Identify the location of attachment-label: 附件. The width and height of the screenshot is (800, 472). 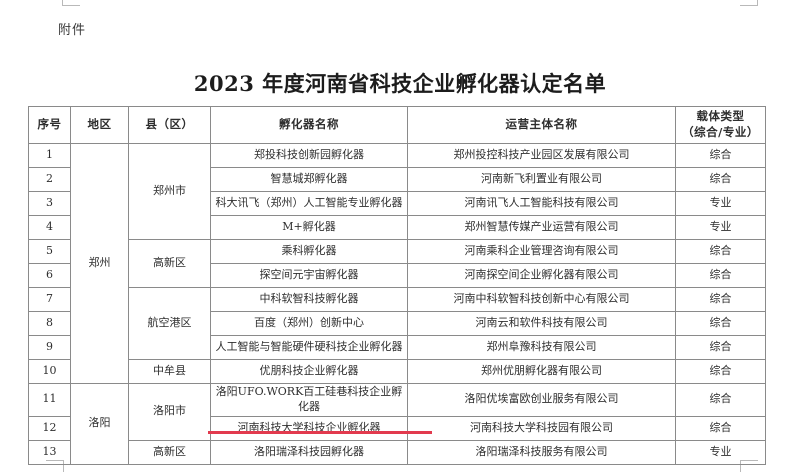
(72, 30).